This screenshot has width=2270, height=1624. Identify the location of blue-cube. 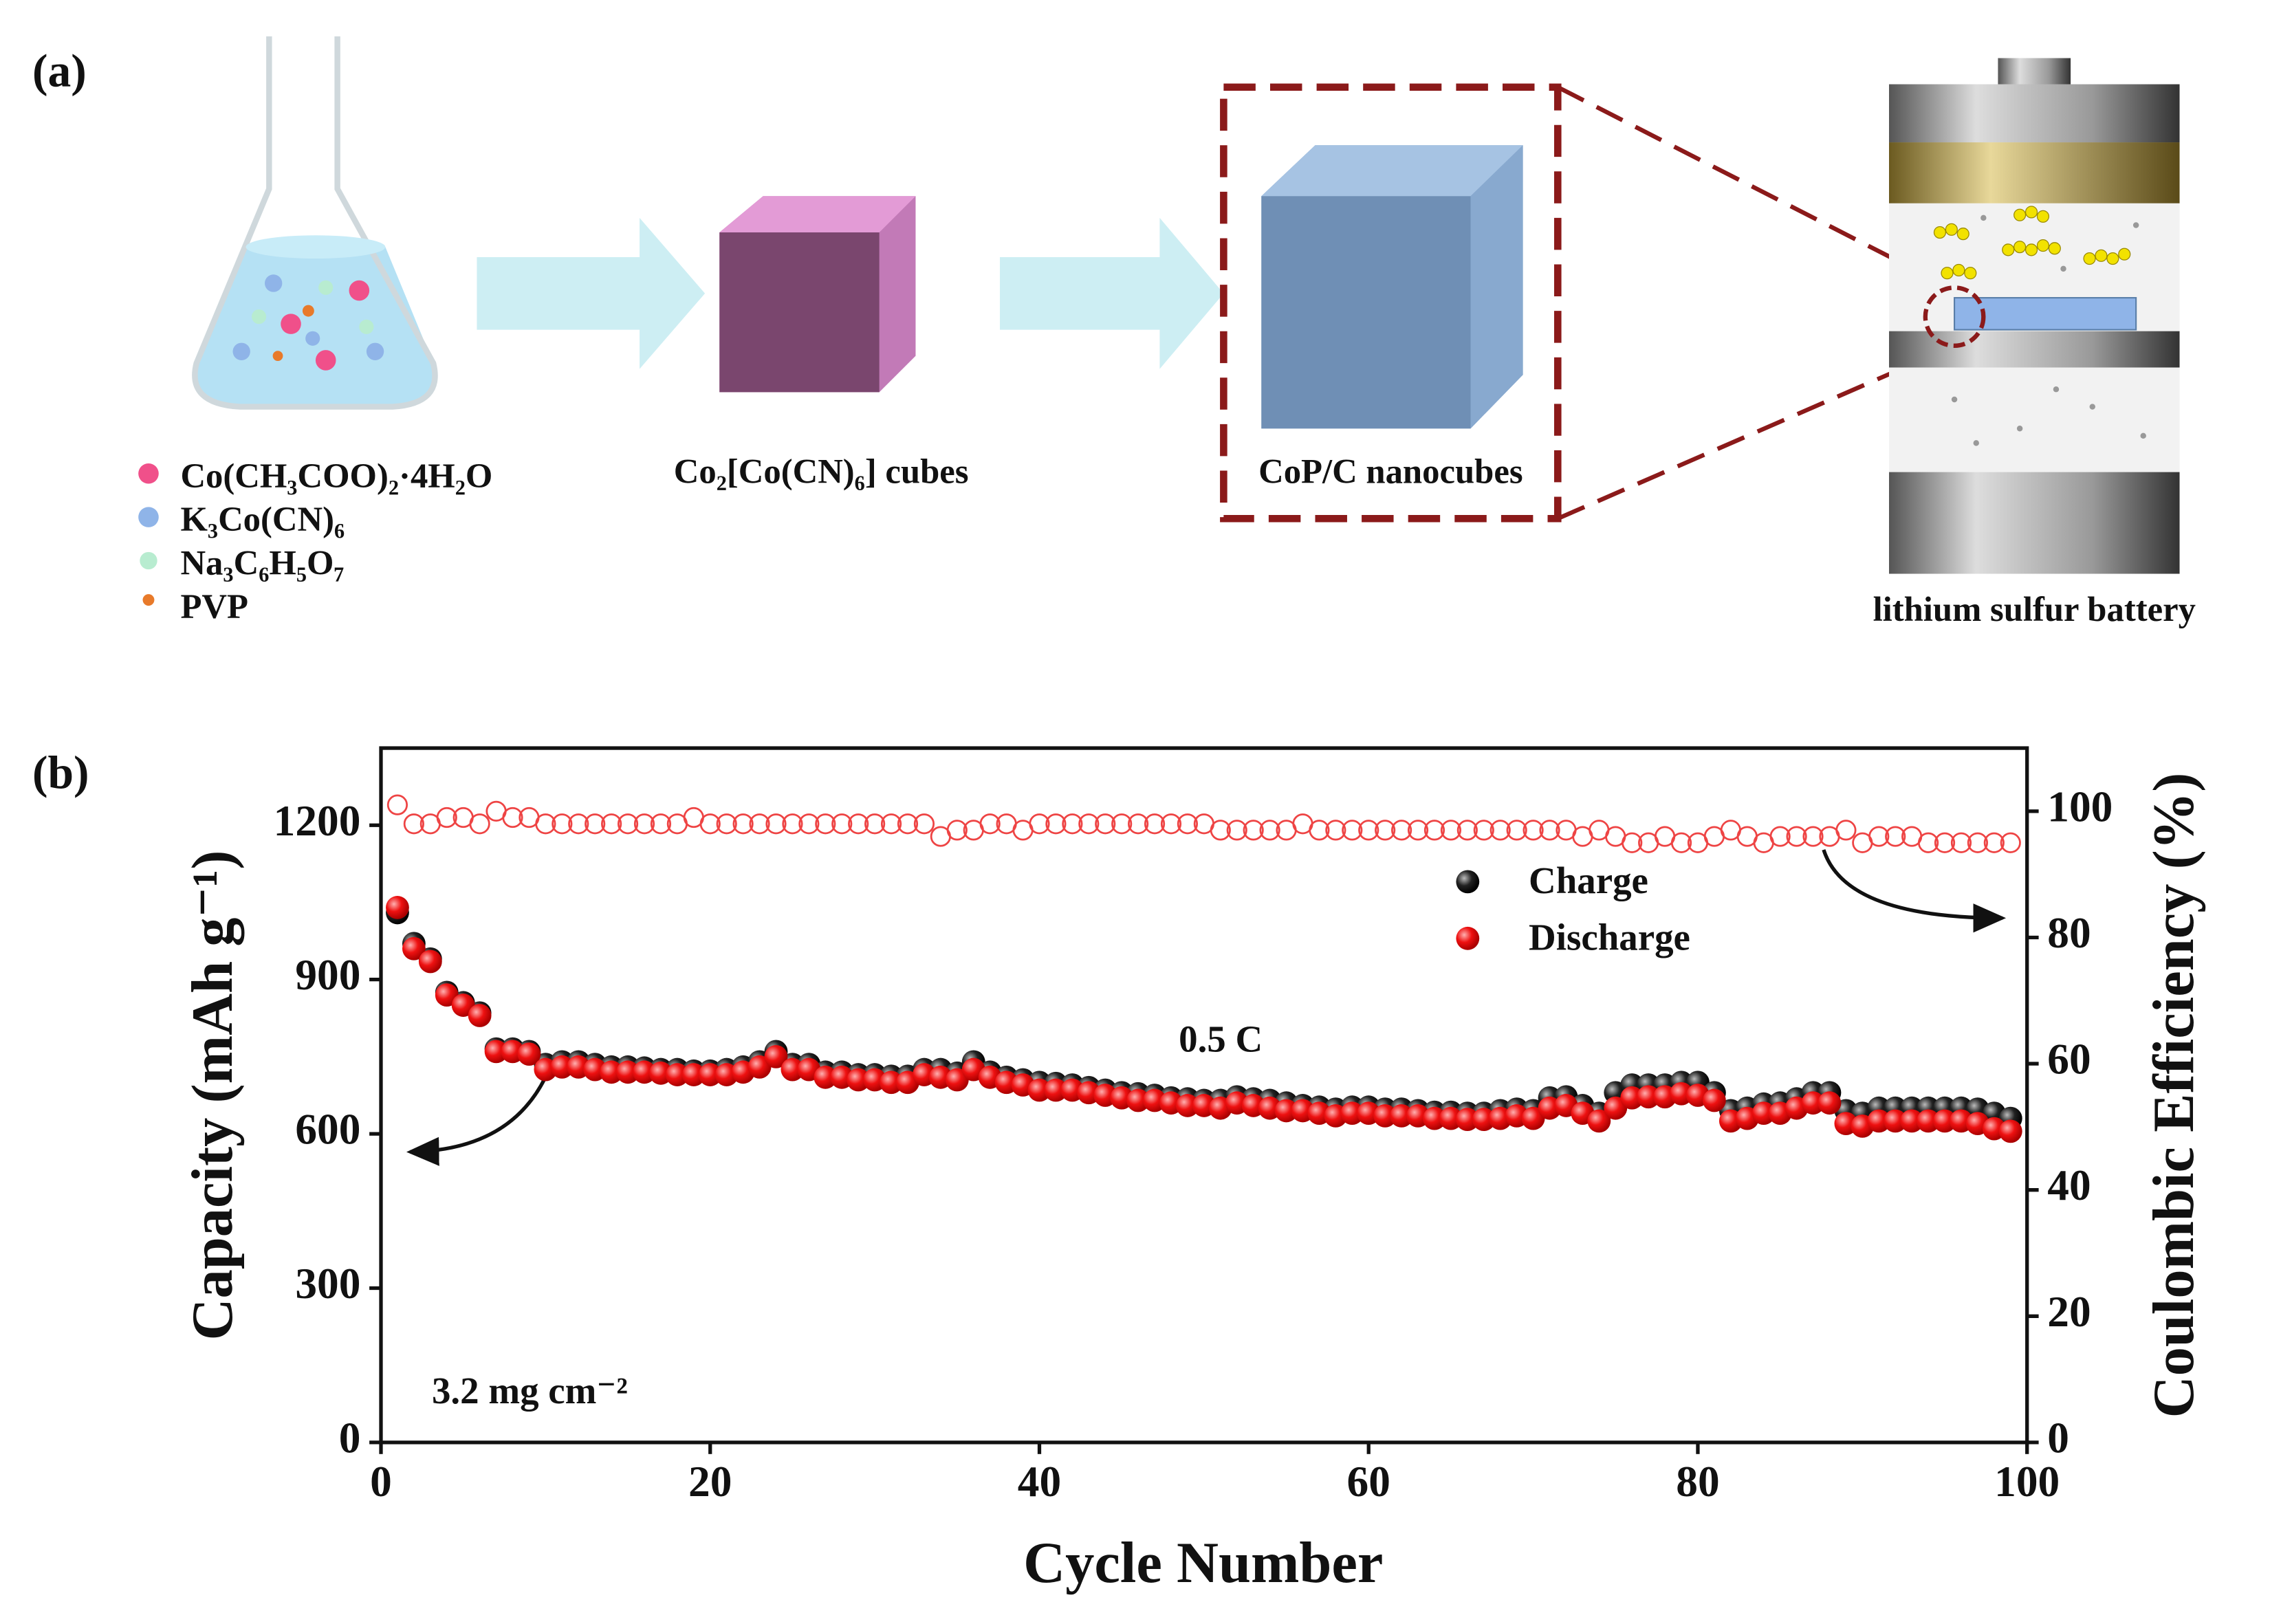
(1392, 287).